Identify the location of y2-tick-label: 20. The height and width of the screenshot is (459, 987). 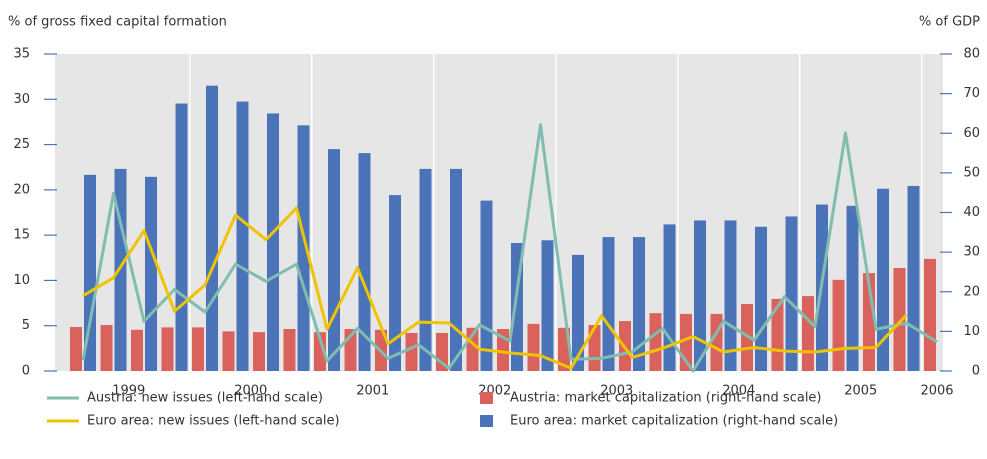
(971, 291).